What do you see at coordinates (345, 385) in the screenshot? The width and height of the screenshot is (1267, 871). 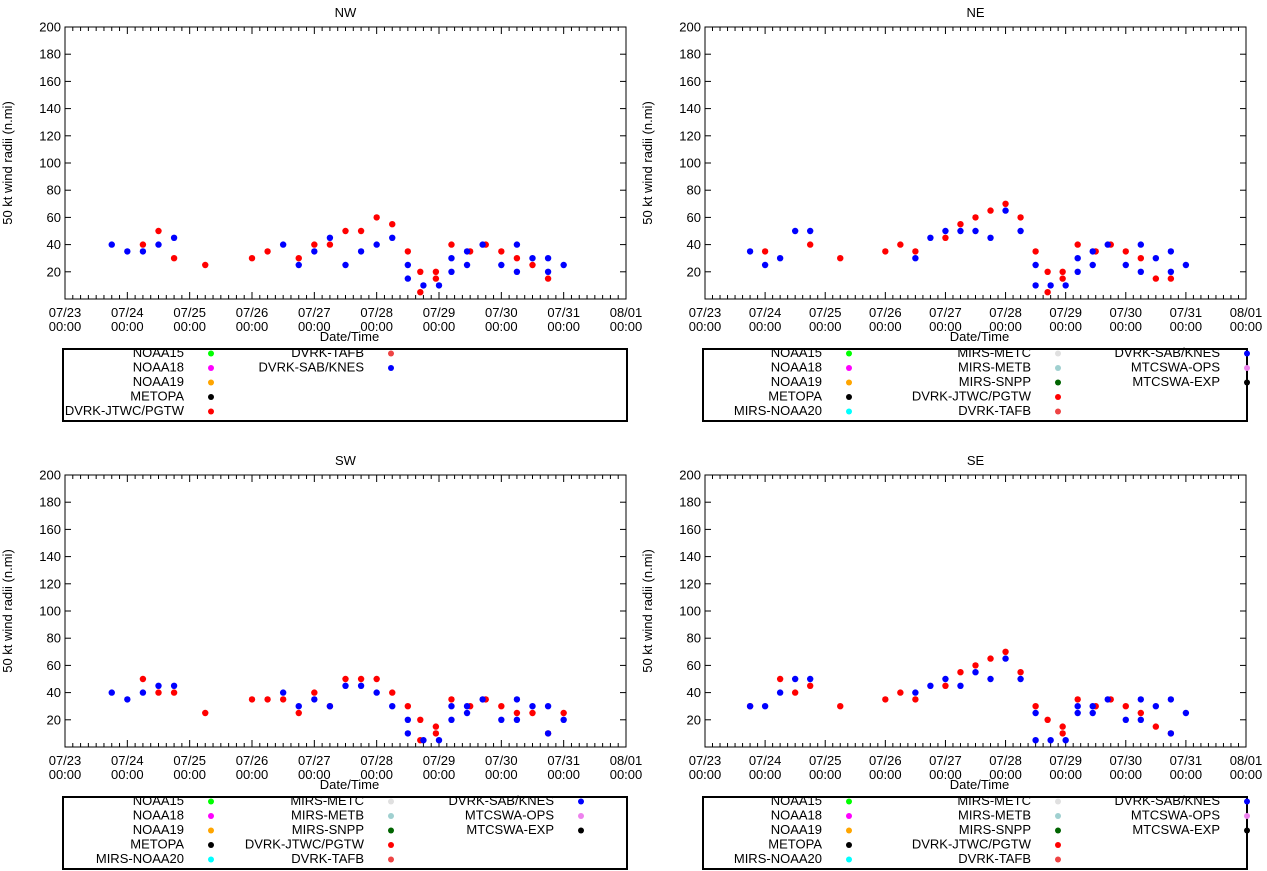 I see `legend-box` at bounding box center [345, 385].